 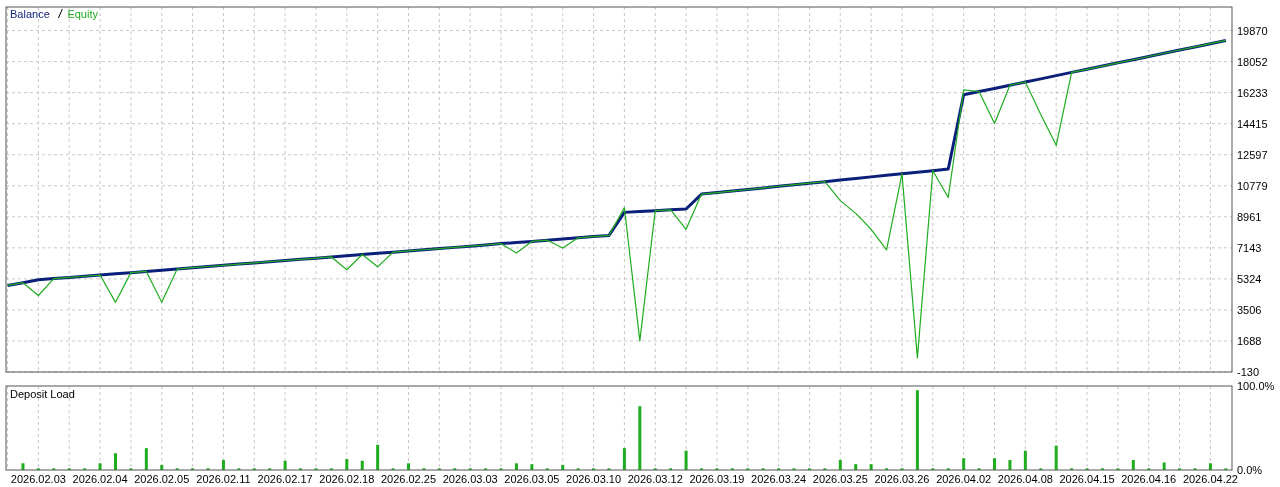 I want to click on y-tick-label: 3506, so click(x=1249, y=309).